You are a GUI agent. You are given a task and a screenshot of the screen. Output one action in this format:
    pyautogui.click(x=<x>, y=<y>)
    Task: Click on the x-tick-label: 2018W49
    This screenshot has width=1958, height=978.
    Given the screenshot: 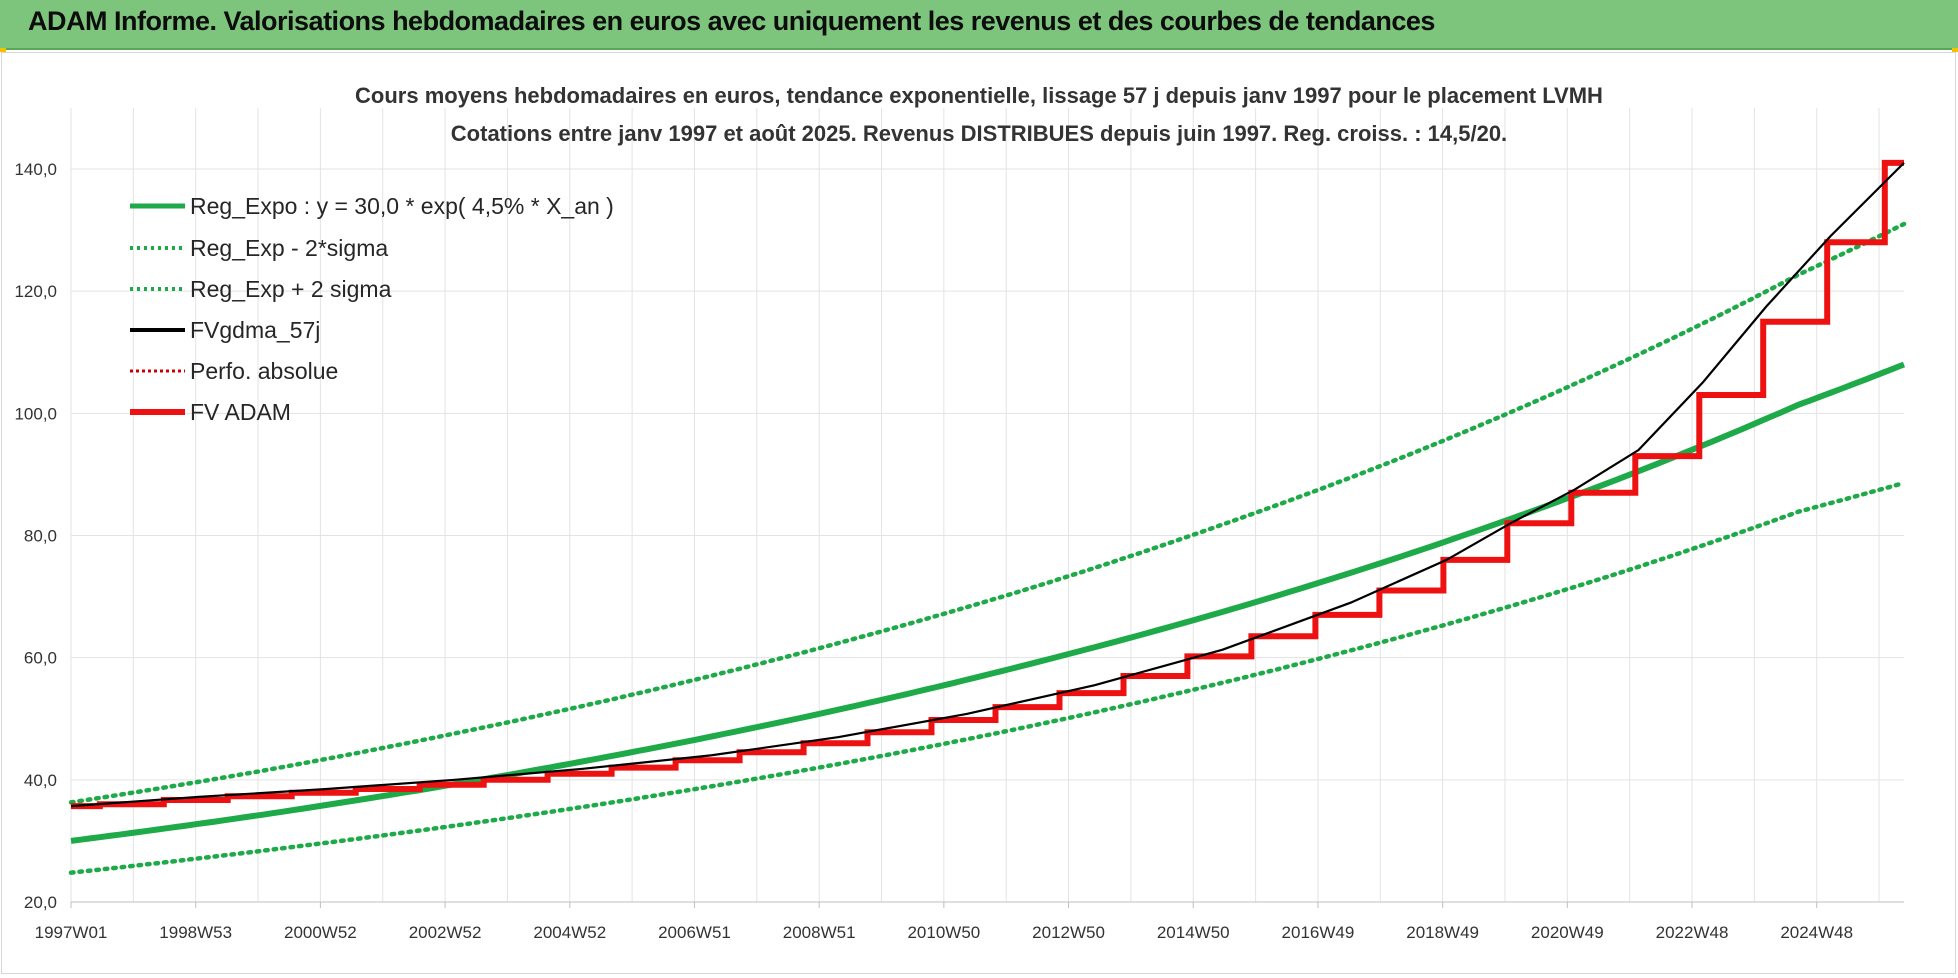 What is the action you would take?
    pyautogui.click(x=1442, y=932)
    